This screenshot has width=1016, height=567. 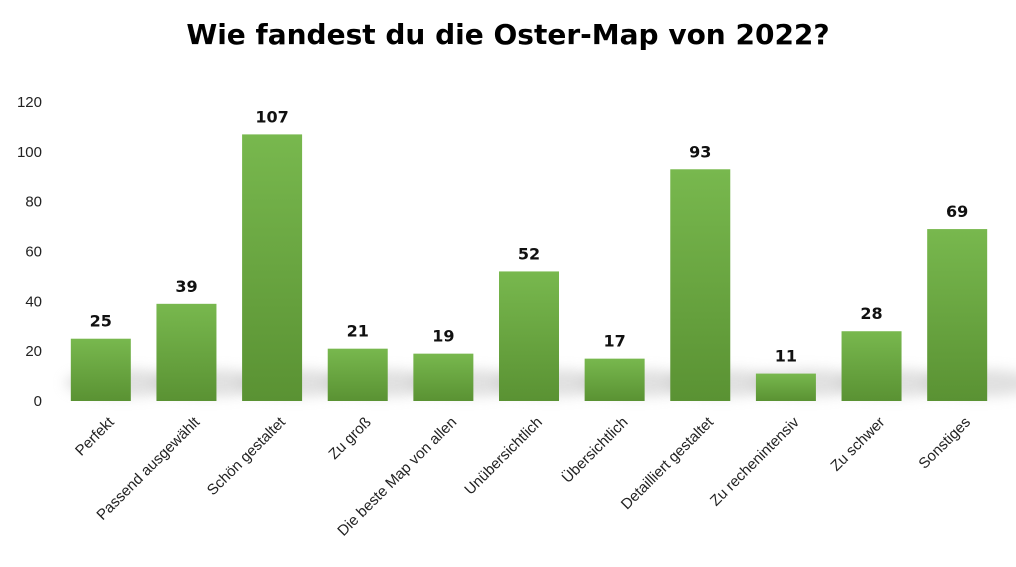 I want to click on category-label: Zu rechenintensiv, so click(x=755, y=461).